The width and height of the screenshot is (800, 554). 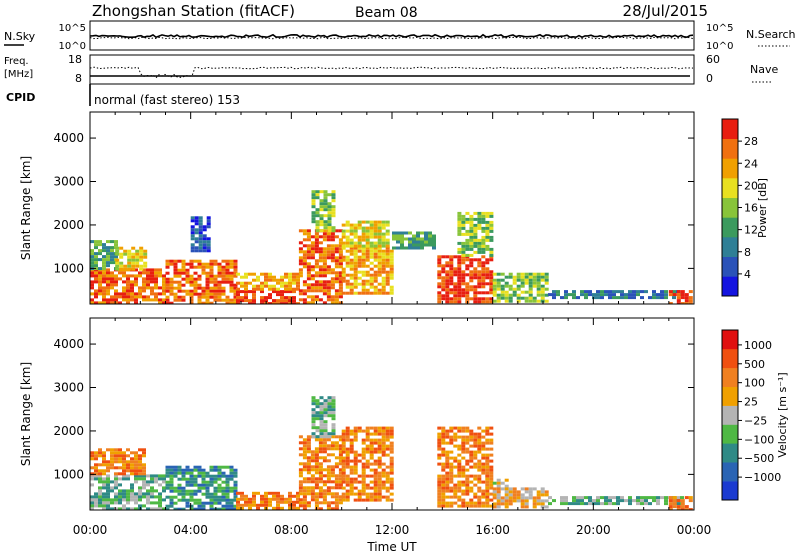 What do you see at coordinates (68, 388) in the screenshot?
I see `velocity-ytick-label: 3000` at bounding box center [68, 388].